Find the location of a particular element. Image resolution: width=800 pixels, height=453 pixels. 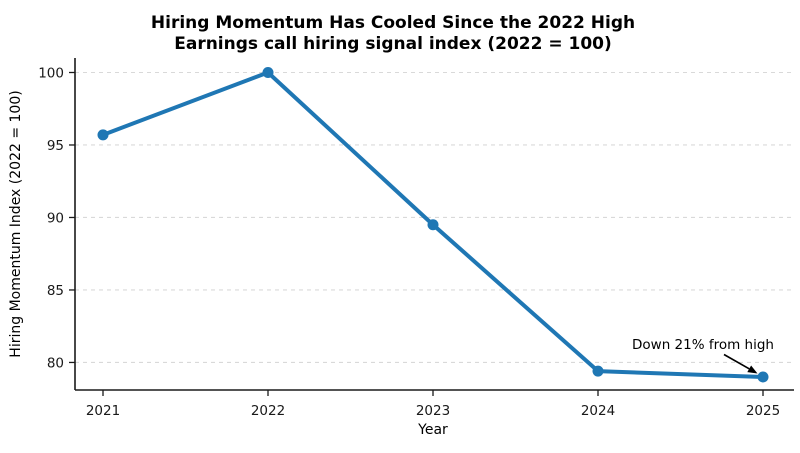

y-tick-label: 100 is located at coordinates (51, 73).